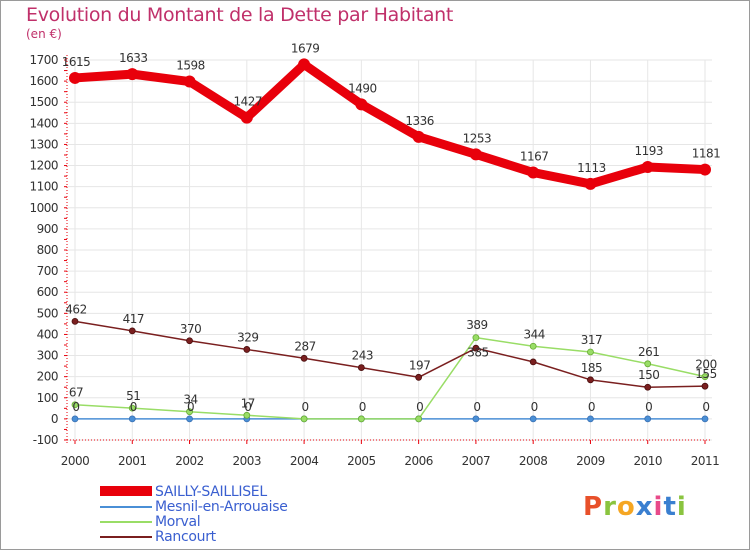  What do you see at coordinates (47, 292) in the screenshot?
I see `y-tick-label: 600` at bounding box center [47, 292].